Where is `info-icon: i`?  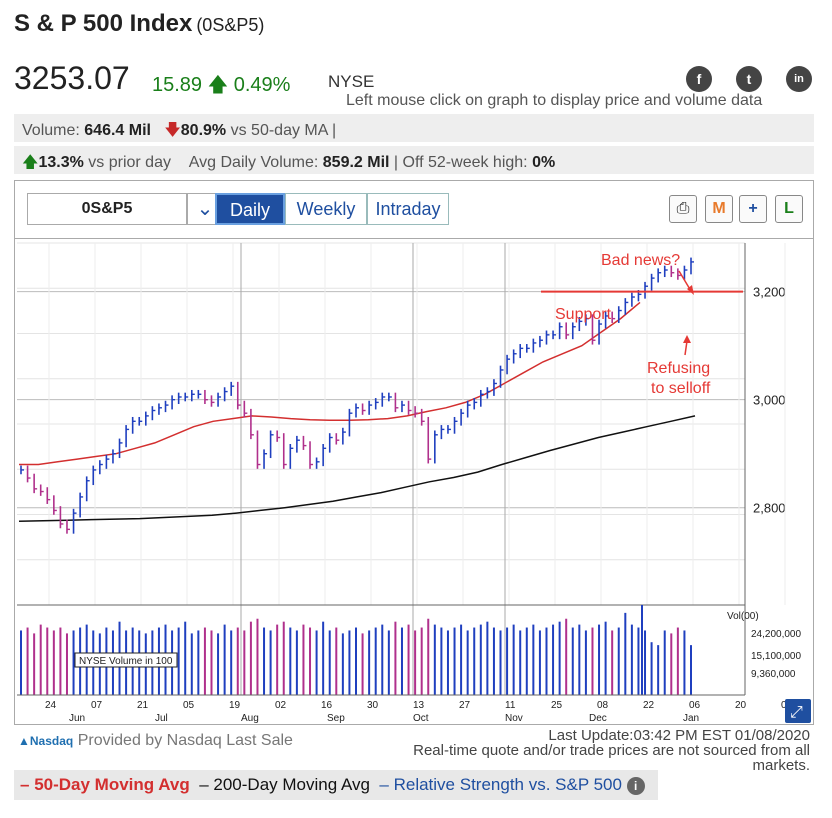
info-icon: i is located at coordinates (635, 786).